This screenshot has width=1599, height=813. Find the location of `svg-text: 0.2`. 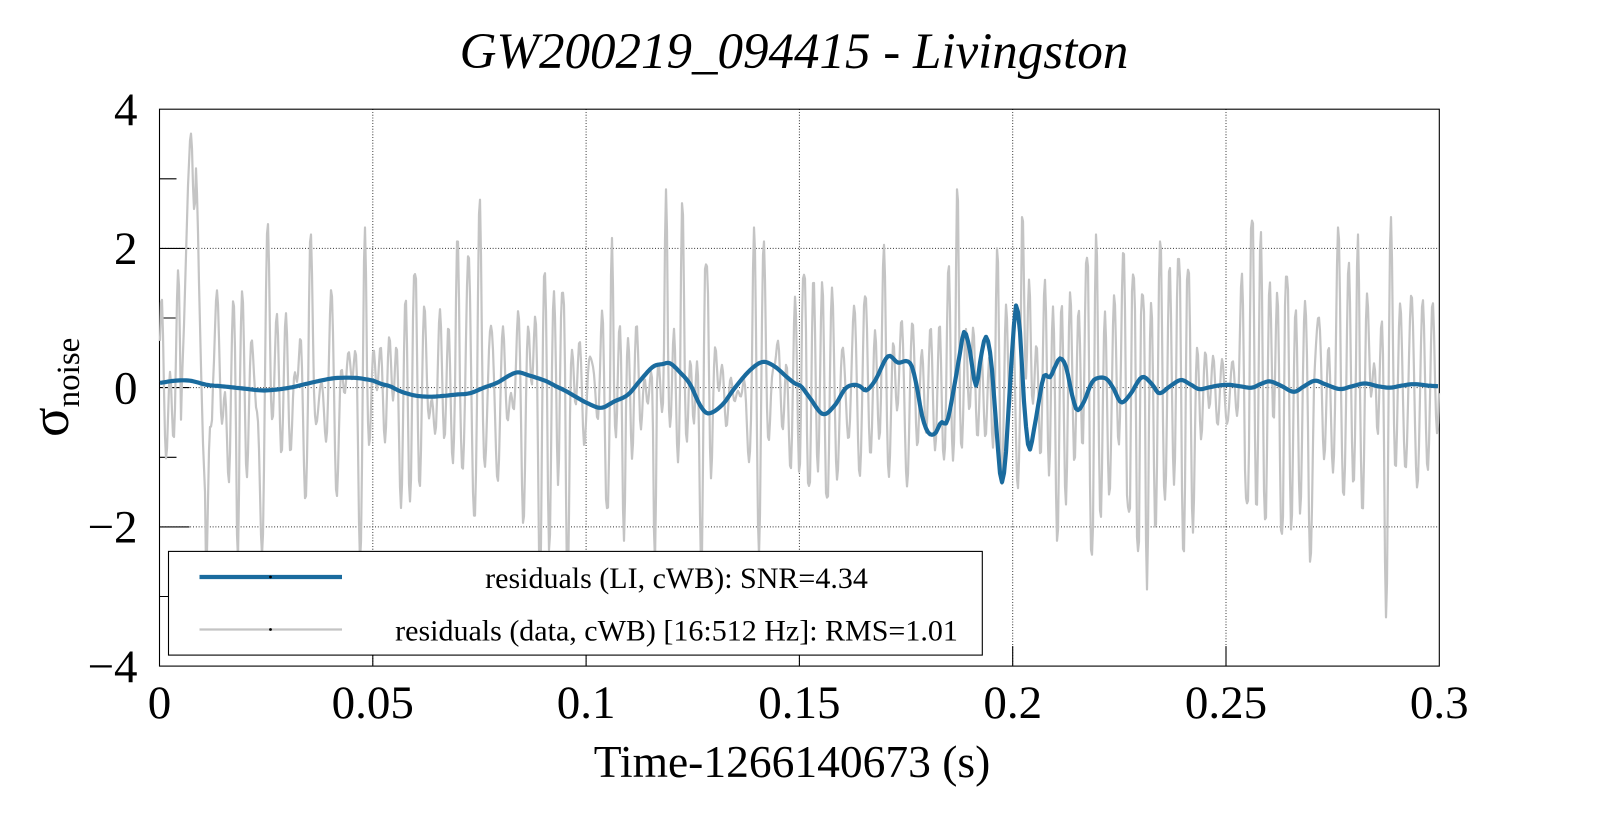

svg-text: 0.2 is located at coordinates (1012, 703).